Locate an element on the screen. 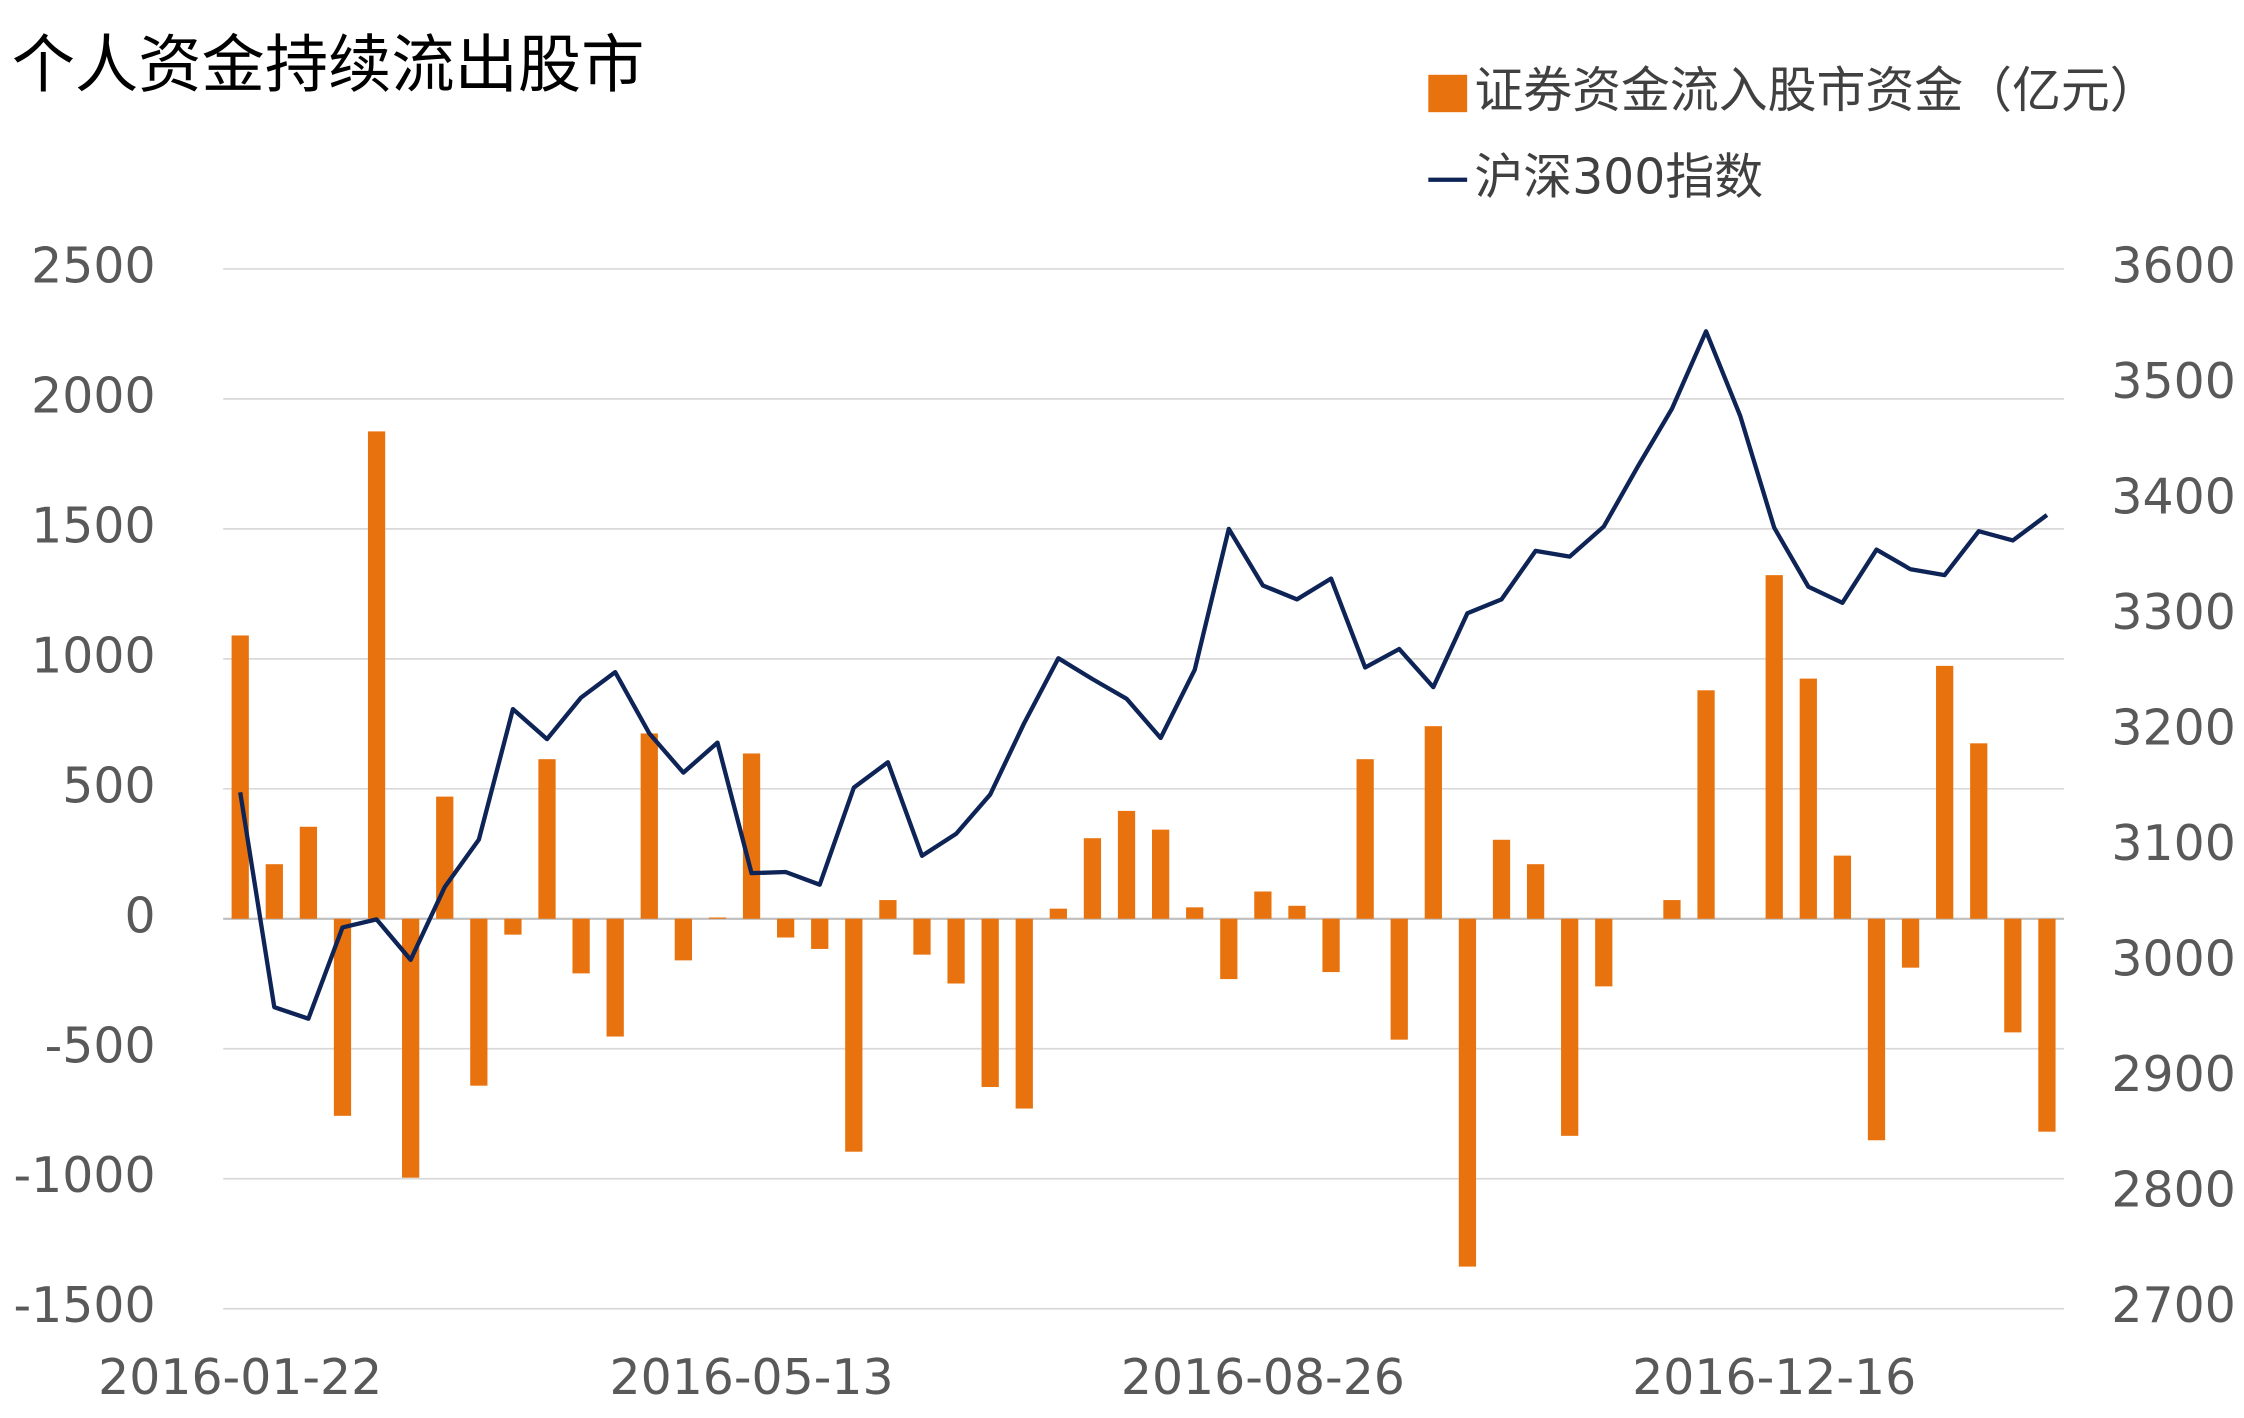 This screenshot has width=2244, height=1418. y2-tick-label: 3100 is located at coordinates (2173, 843).